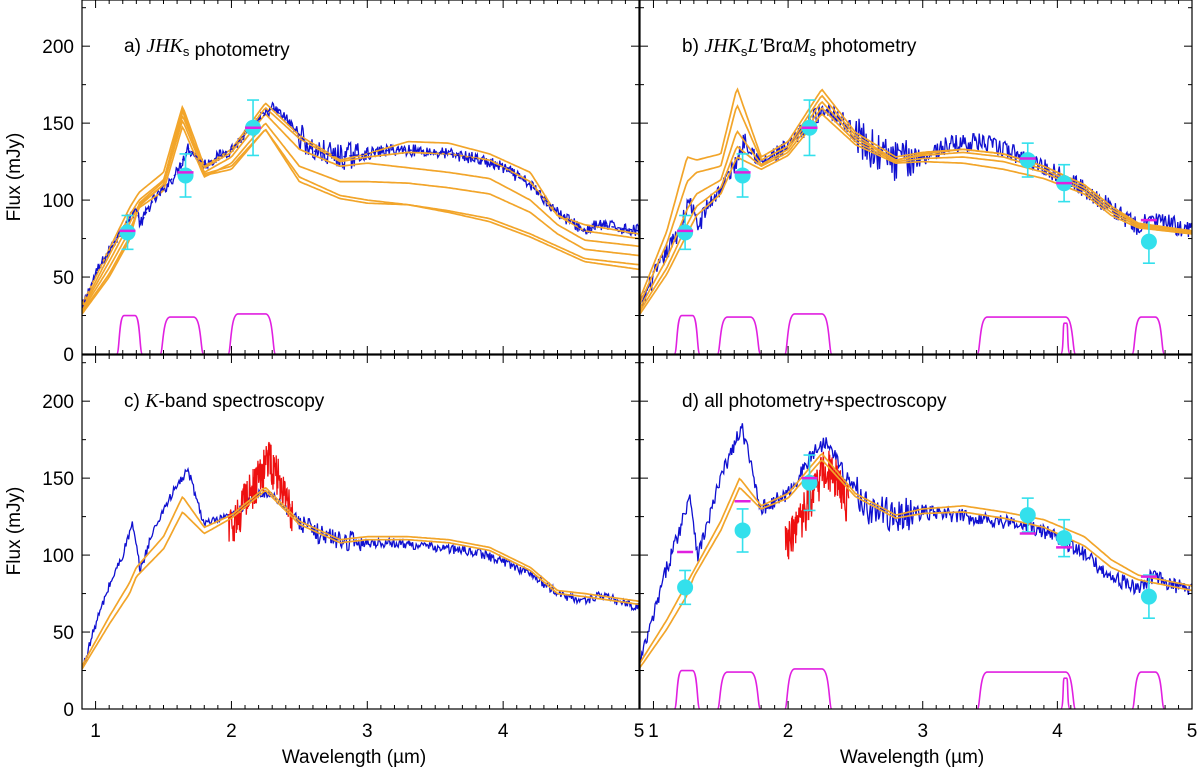 The width and height of the screenshot is (1200, 771). What do you see at coordinates (825, 401) in the screenshot?
I see `panel-label-suffix: all photometry+spectroscopy` at bounding box center [825, 401].